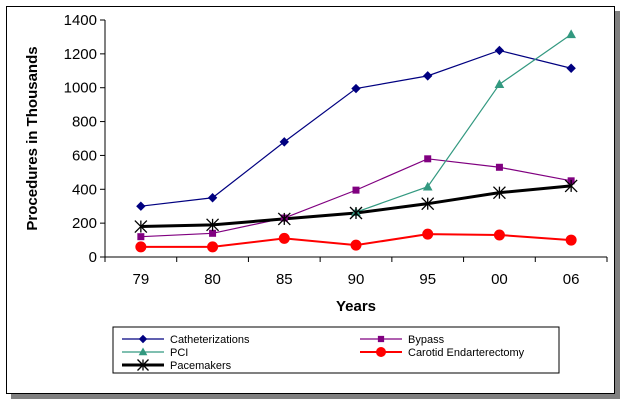 This screenshot has height=406, width=627. I want to click on y-tick-label: 800, so click(84, 122).